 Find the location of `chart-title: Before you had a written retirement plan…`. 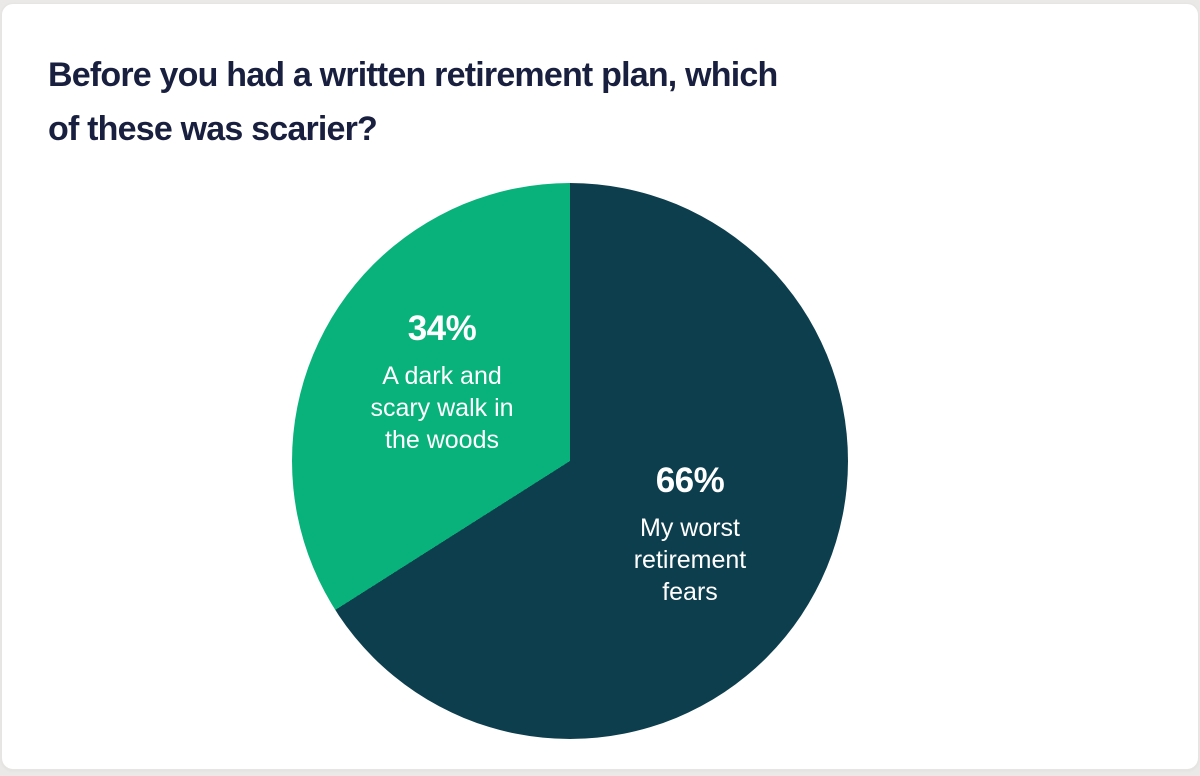

chart-title: Before you had a written retirement plan… is located at coordinates (413, 102).